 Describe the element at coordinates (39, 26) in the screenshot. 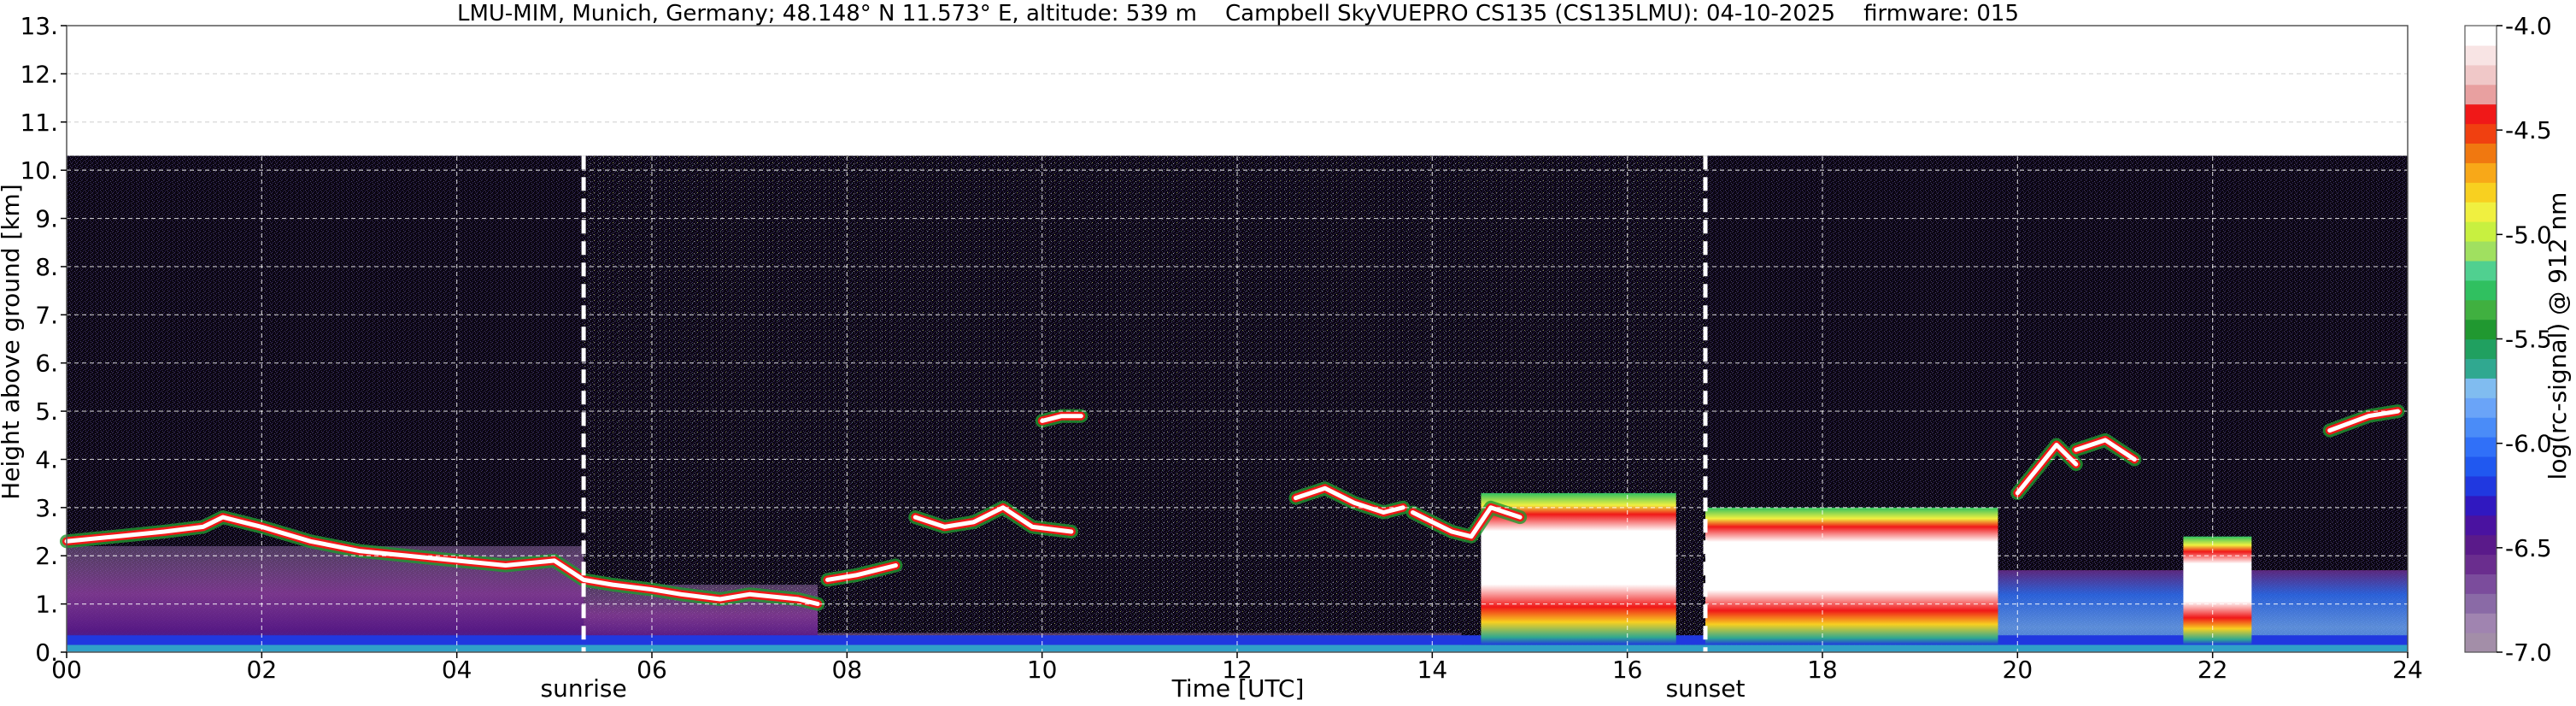

I see `y-tick-label: 13.` at that location.